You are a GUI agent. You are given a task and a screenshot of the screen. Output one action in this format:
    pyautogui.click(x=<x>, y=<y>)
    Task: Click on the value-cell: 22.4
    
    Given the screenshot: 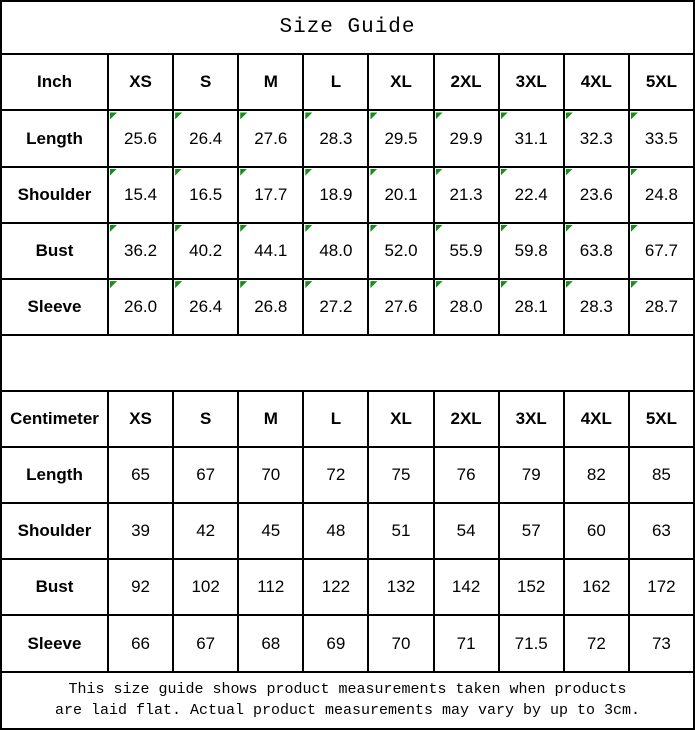 What is the action you would take?
    pyautogui.click(x=531, y=194)
    